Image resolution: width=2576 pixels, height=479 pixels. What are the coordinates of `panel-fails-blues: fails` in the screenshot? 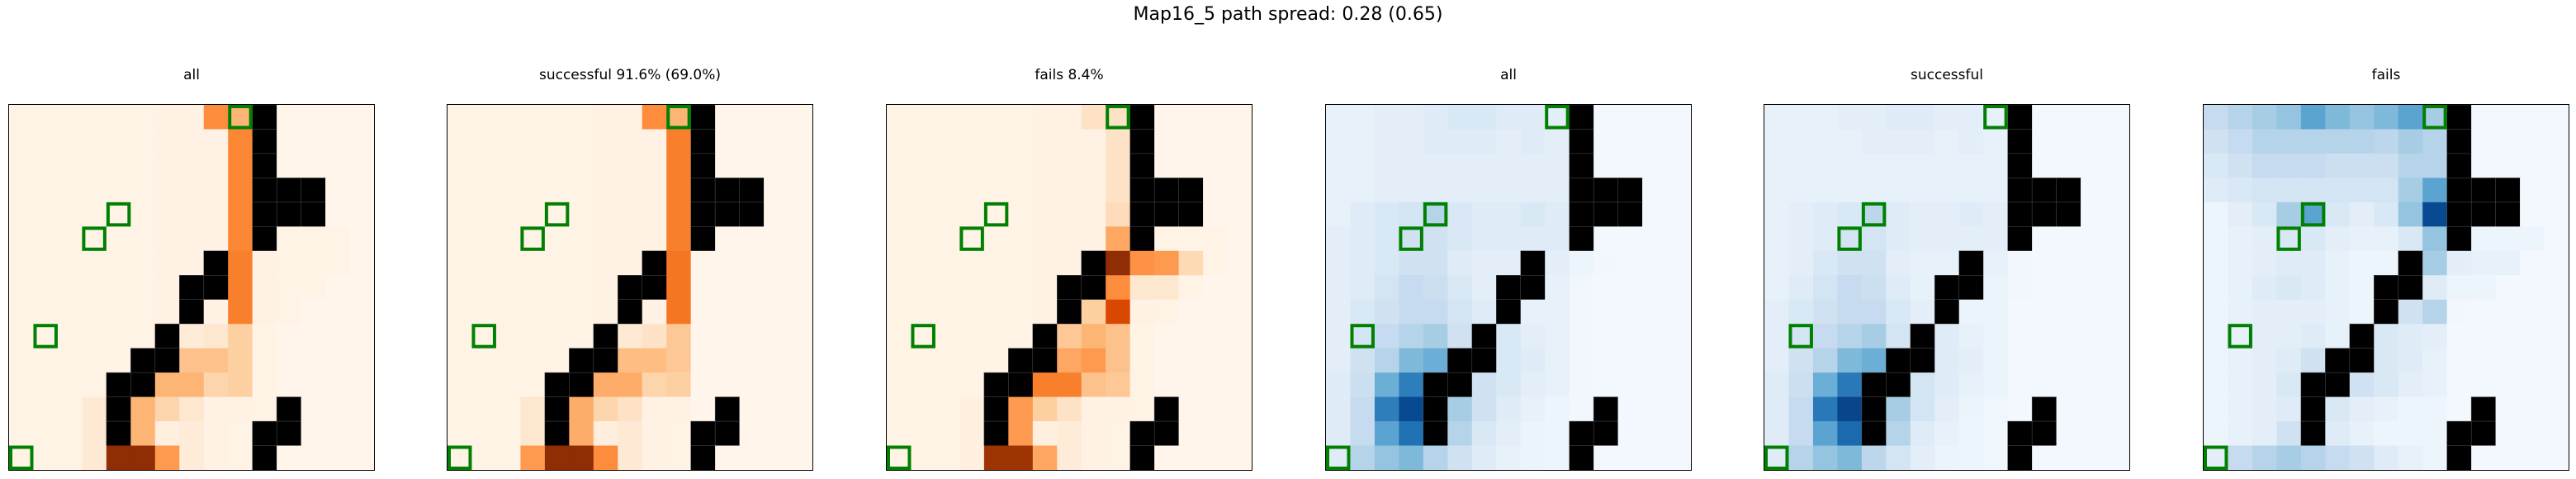 It's located at (2386, 269).